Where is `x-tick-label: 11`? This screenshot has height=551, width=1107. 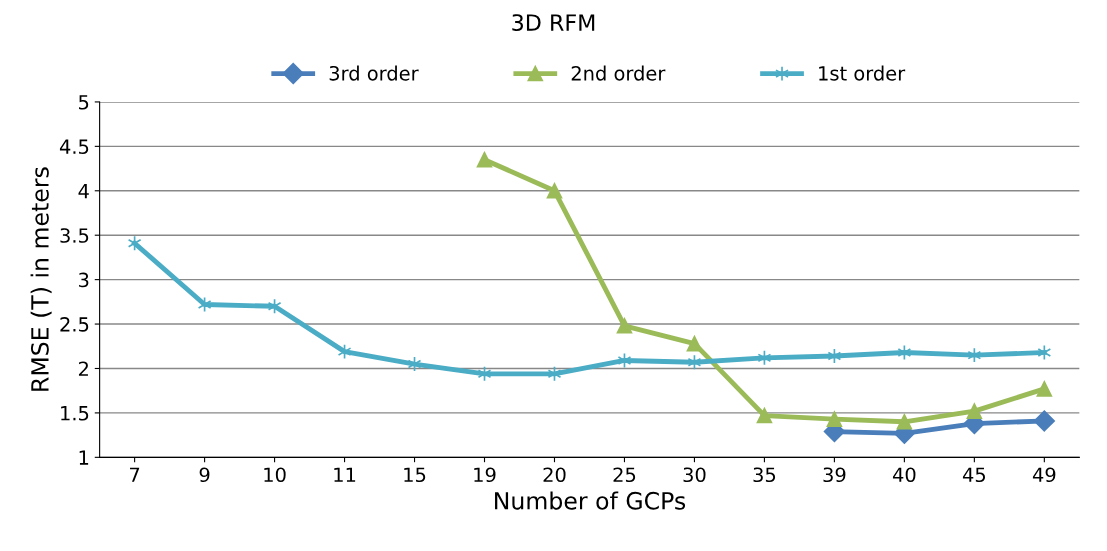 x-tick-label: 11 is located at coordinates (345, 474).